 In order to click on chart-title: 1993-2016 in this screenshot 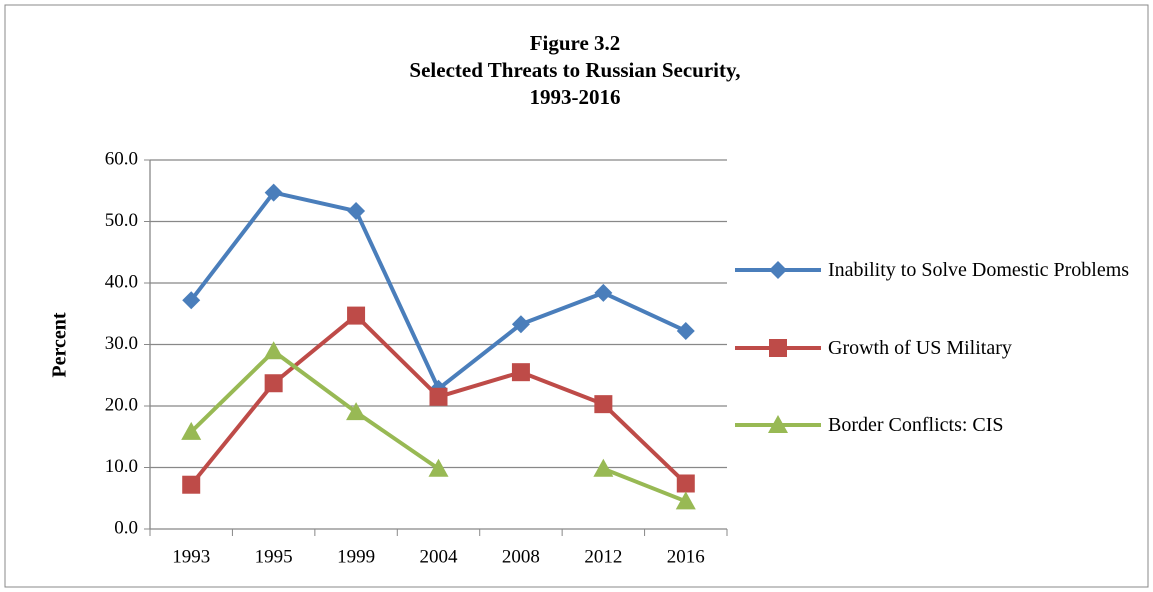, I will do `click(575, 97)`.